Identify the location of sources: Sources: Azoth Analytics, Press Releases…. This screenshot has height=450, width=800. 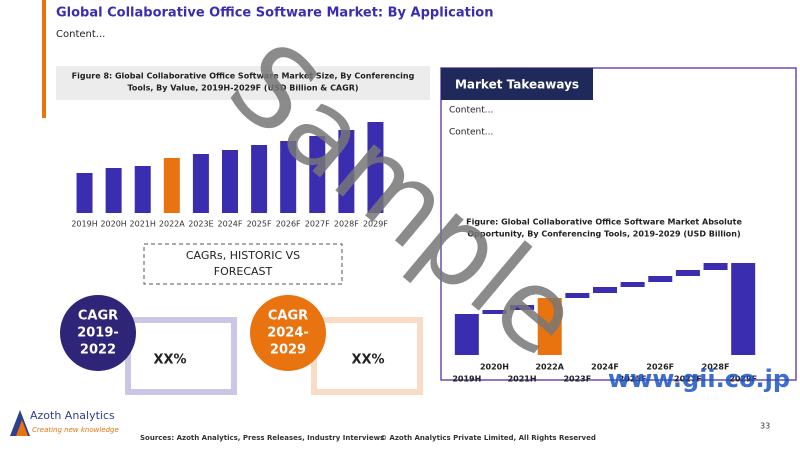
(262, 438).